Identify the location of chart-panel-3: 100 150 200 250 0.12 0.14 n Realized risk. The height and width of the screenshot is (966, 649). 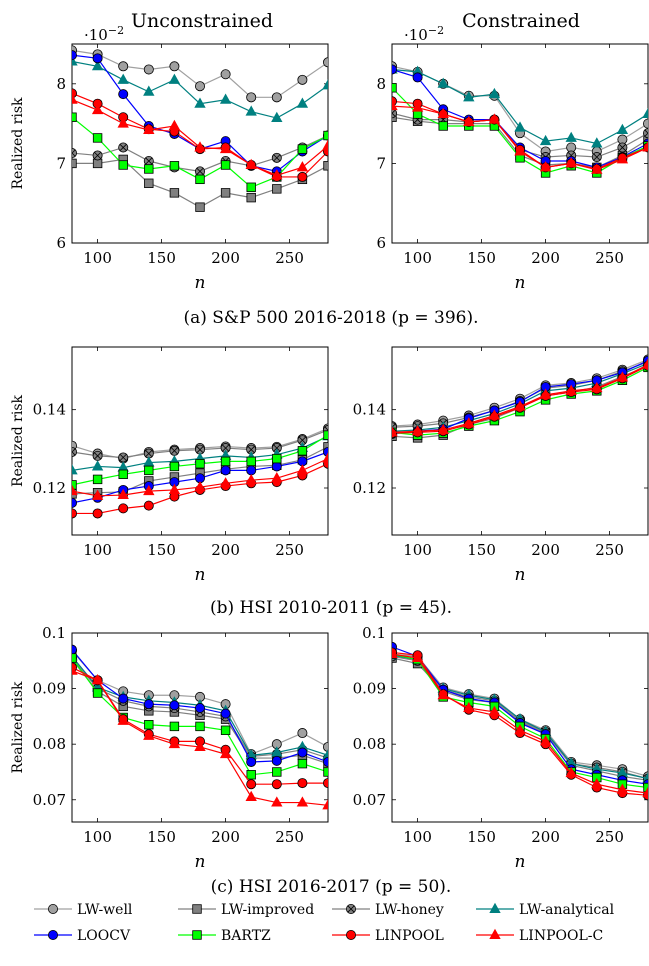
(169, 465).